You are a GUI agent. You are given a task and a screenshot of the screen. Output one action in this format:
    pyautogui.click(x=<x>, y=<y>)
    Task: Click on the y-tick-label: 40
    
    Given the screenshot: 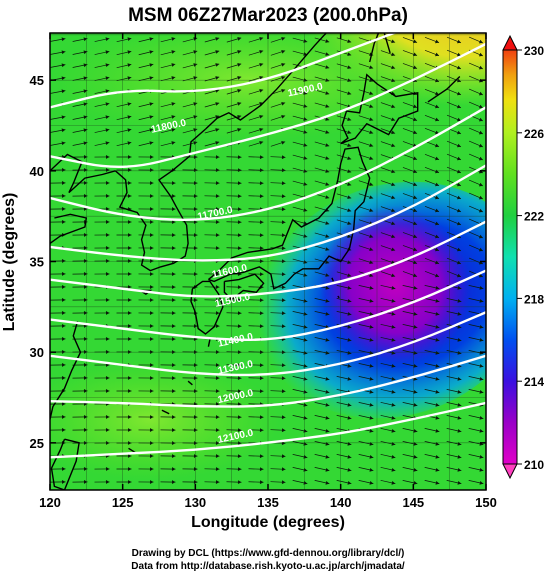 What is the action you would take?
    pyautogui.click(x=37, y=171)
    